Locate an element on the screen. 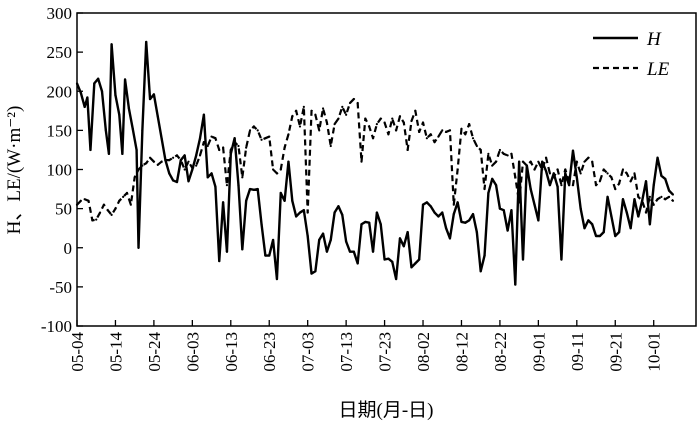 The image size is (700, 424). legend: H LE is located at coordinates (631, 54).